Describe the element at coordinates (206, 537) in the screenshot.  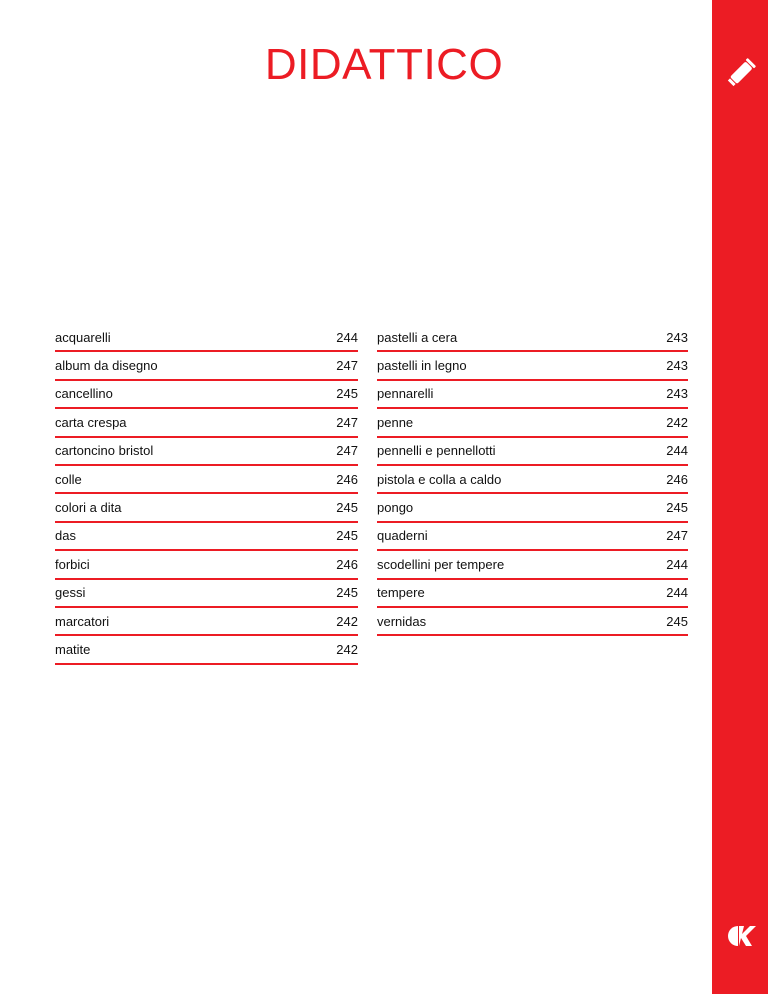
I see `index-entry: das 245` at that location.